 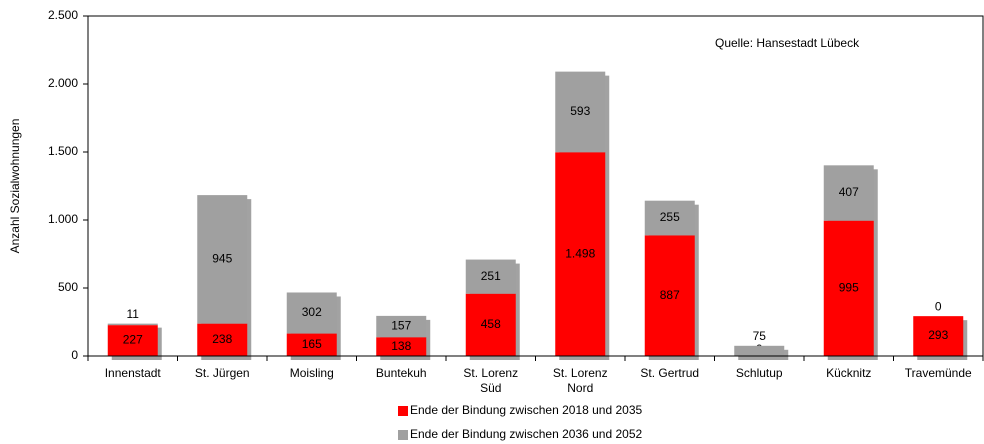 I want to click on y-tick-label: 2.500, so click(x=63, y=15).